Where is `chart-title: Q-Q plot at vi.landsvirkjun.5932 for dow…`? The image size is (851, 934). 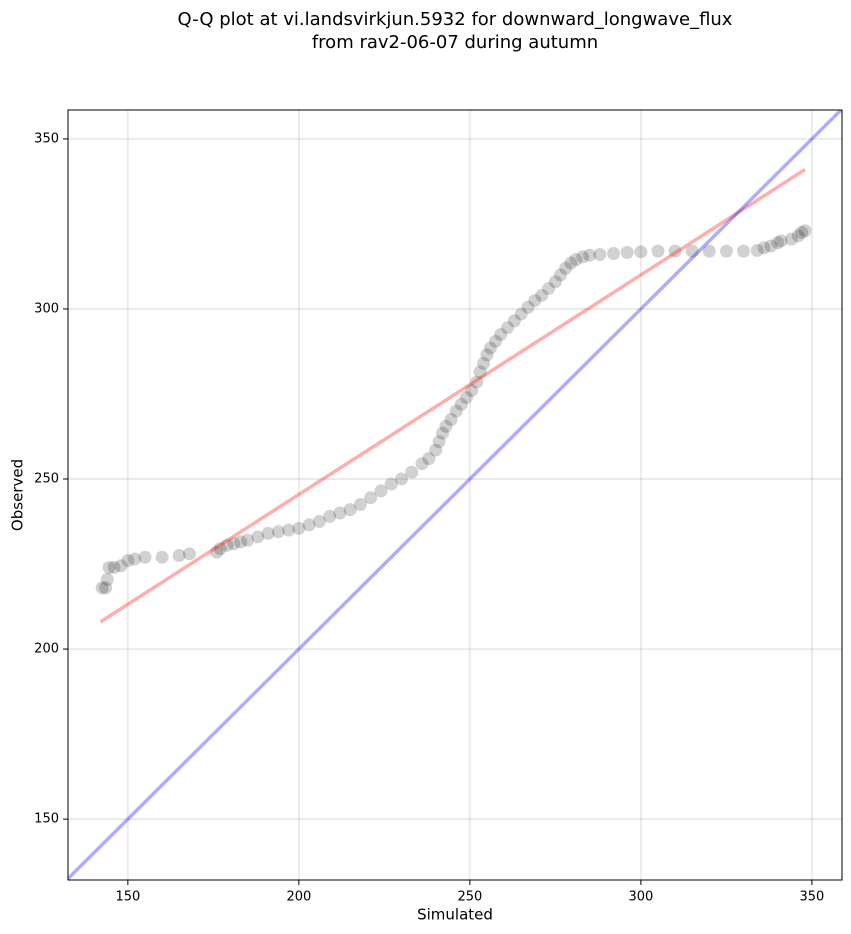 chart-title: Q-Q plot at vi.landsvirkjun.5932 for dow… is located at coordinates (455, 19).